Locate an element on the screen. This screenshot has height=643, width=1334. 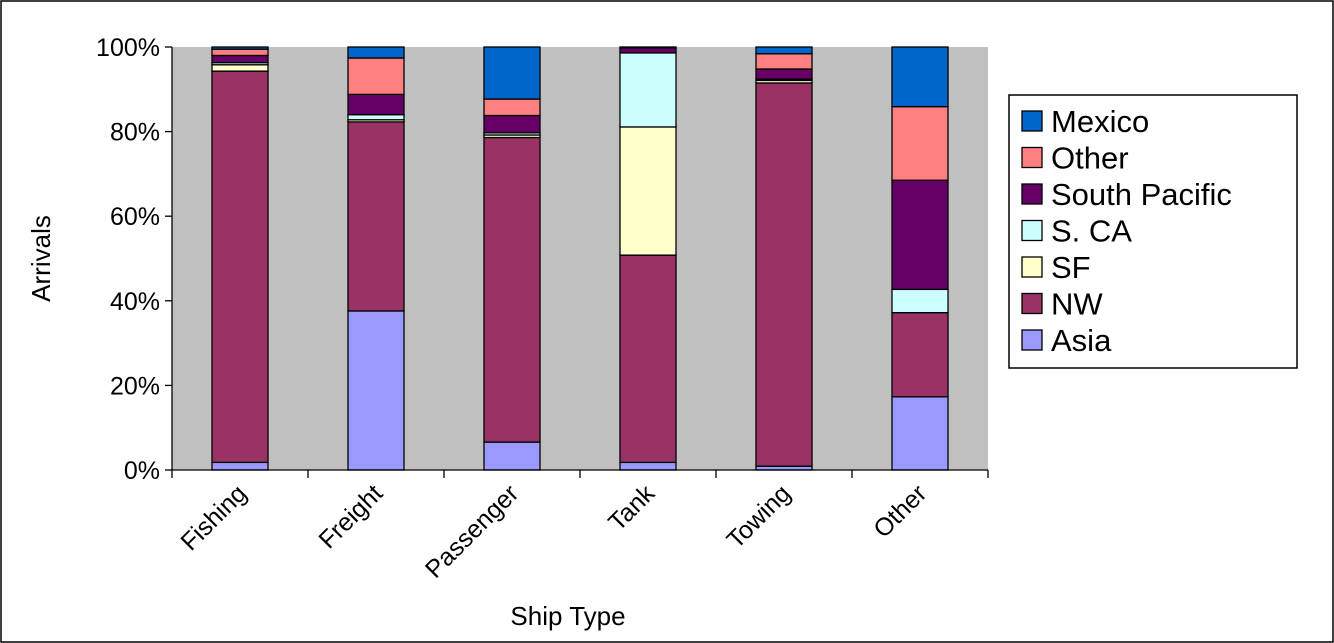
bar-tank-nw is located at coordinates (648, 359).